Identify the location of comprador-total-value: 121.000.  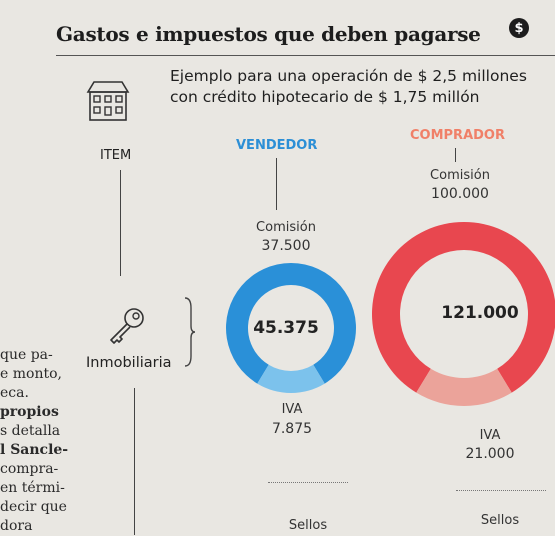
(480, 313).